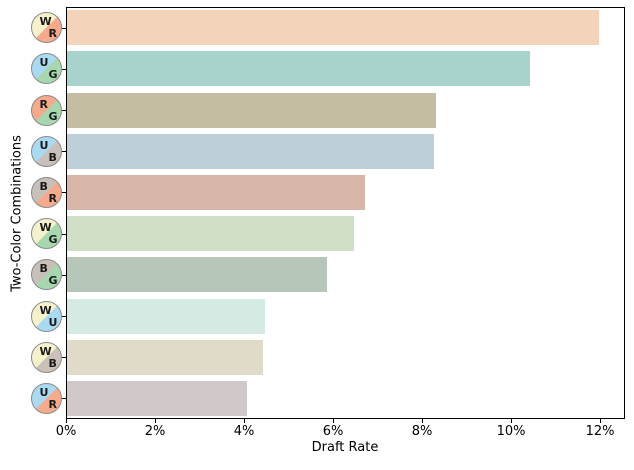 This screenshot has height=470, width=634. Describe the element at coordinates (53, 322) in the screenshot. I see `mana-letter-second: U` at that location.